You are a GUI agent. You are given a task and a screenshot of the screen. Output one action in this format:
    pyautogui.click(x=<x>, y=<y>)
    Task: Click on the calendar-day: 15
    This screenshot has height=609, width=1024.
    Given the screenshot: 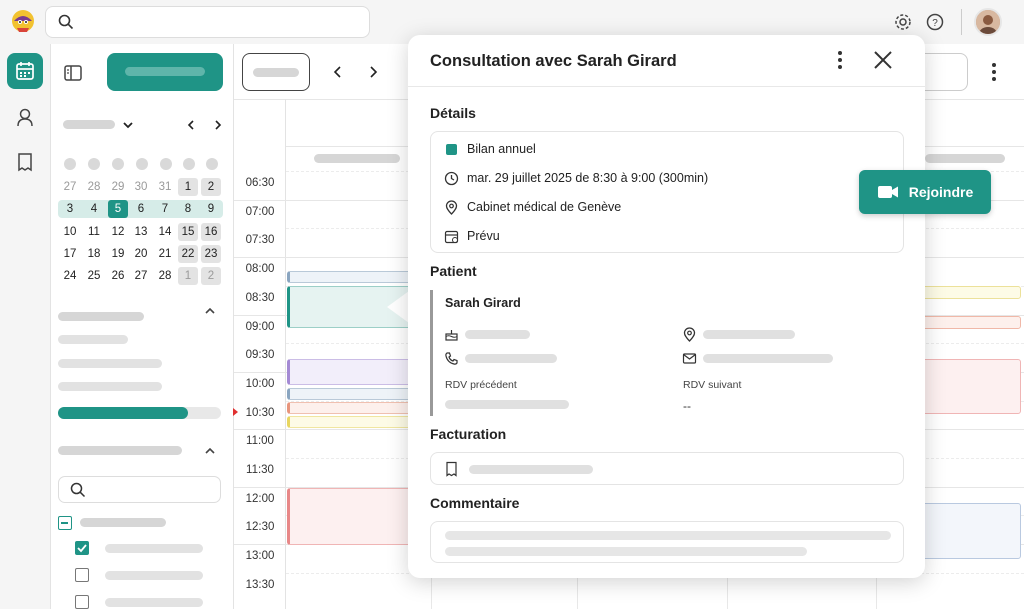 What is the action you would take?
    pyautogui.click(x=188, y=232)
    